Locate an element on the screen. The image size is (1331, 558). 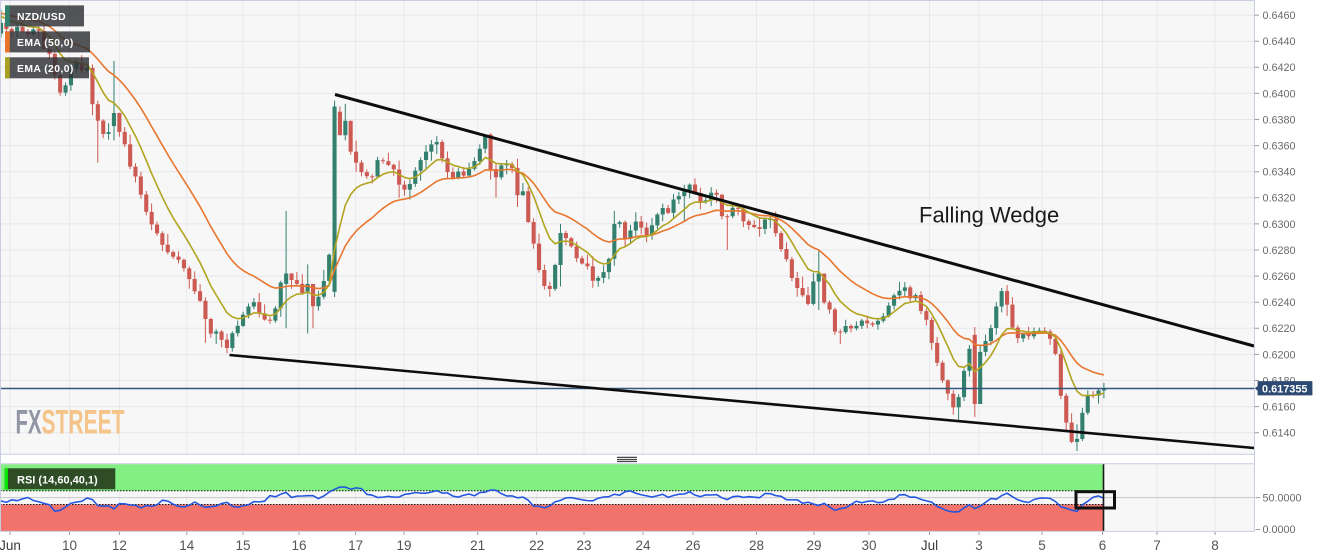
svg-text: 0.6300 is located at coordinates (1279, 225).